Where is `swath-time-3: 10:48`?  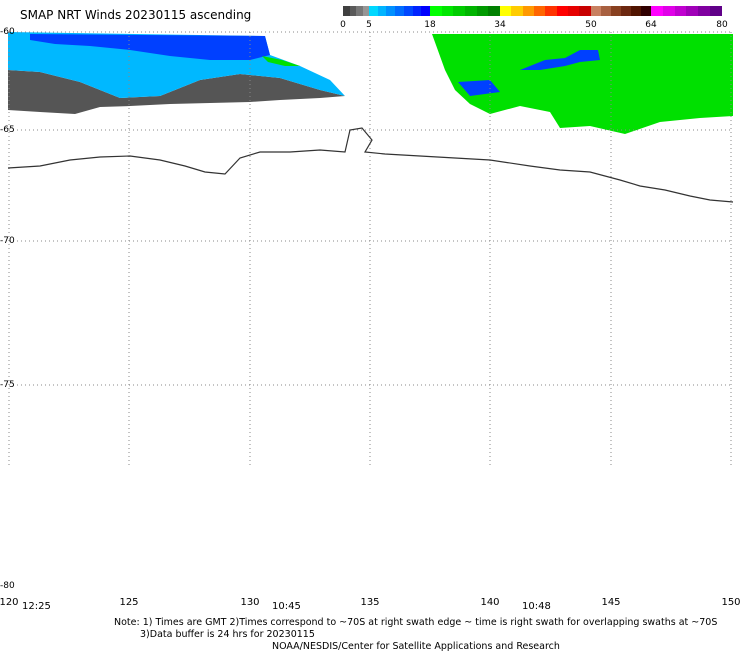
swath-time-3: 10:48 is located at coordinates (536, 606).